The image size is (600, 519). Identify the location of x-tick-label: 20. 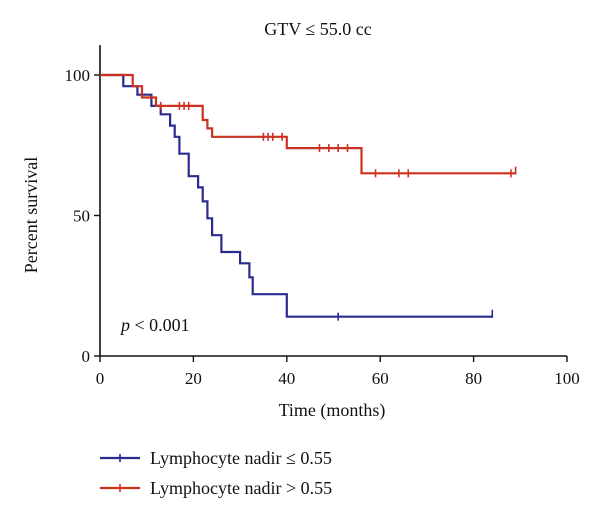
(193, 378).